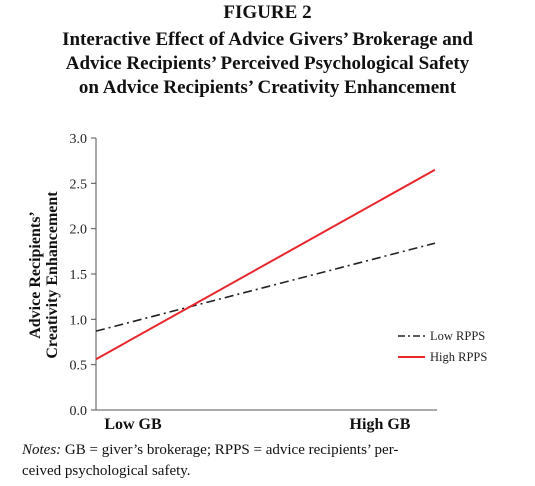 This screenshot has height=486, width=535. What do you see at coordinates (79, 139) in the screenshot?
I see `y-tick-label: 3.0` at bounding box center [79, 139].